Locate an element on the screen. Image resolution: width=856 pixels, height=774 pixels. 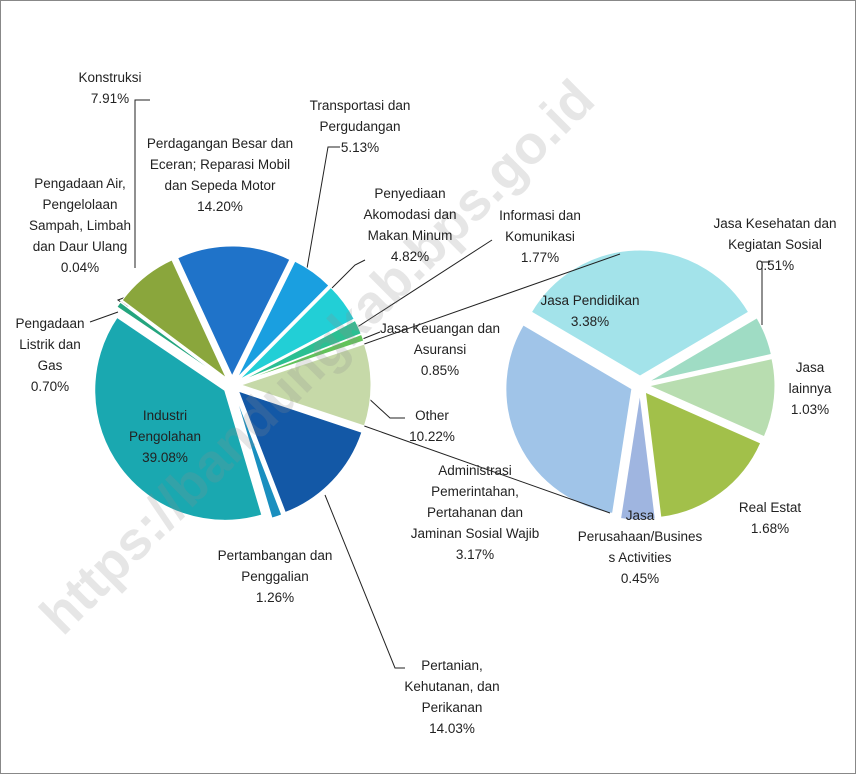
label-value: 3.38% is located at coordinates (590, 321).